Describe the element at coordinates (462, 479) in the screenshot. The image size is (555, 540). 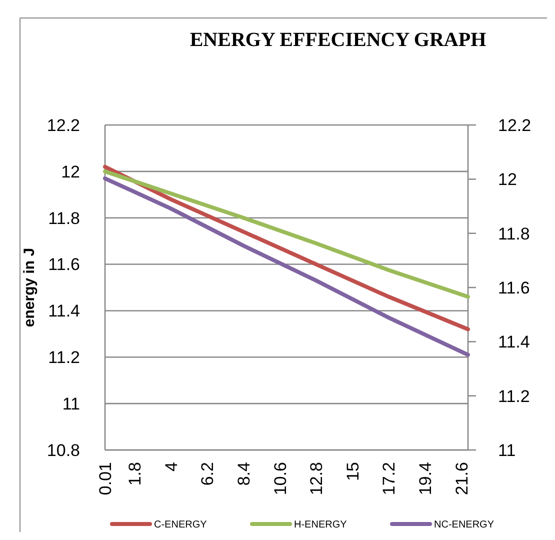
I see `x-tick-label: 21.6` at that location.